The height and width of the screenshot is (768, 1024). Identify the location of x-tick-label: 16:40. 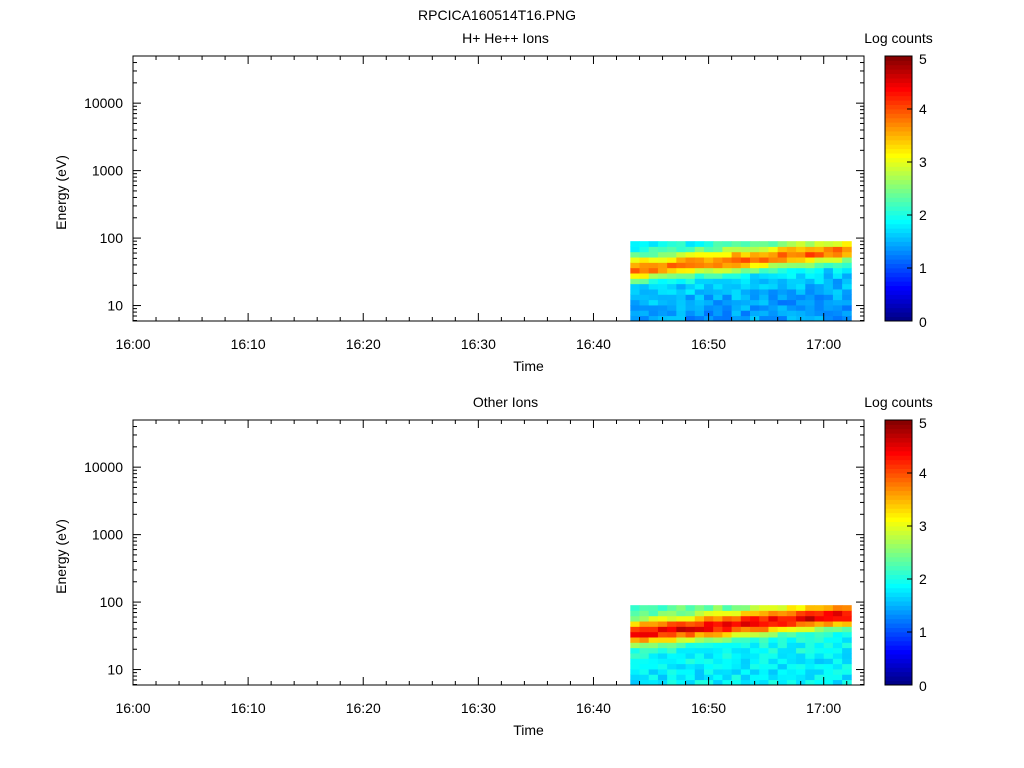
(593, 344).